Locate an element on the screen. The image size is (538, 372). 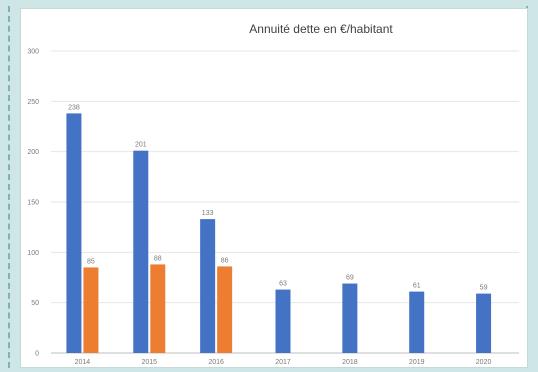
y-tick-label: 50 is located at coordinates (35, 303).